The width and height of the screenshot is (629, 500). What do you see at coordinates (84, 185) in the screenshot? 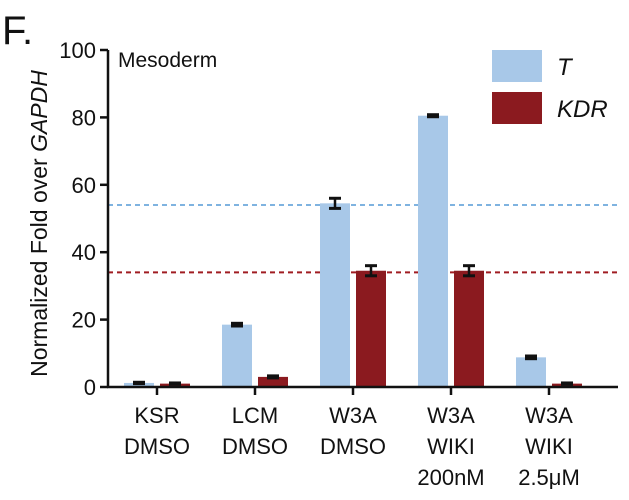
I see `y-tick-label-4: 60` at bounding box center [84, 185].